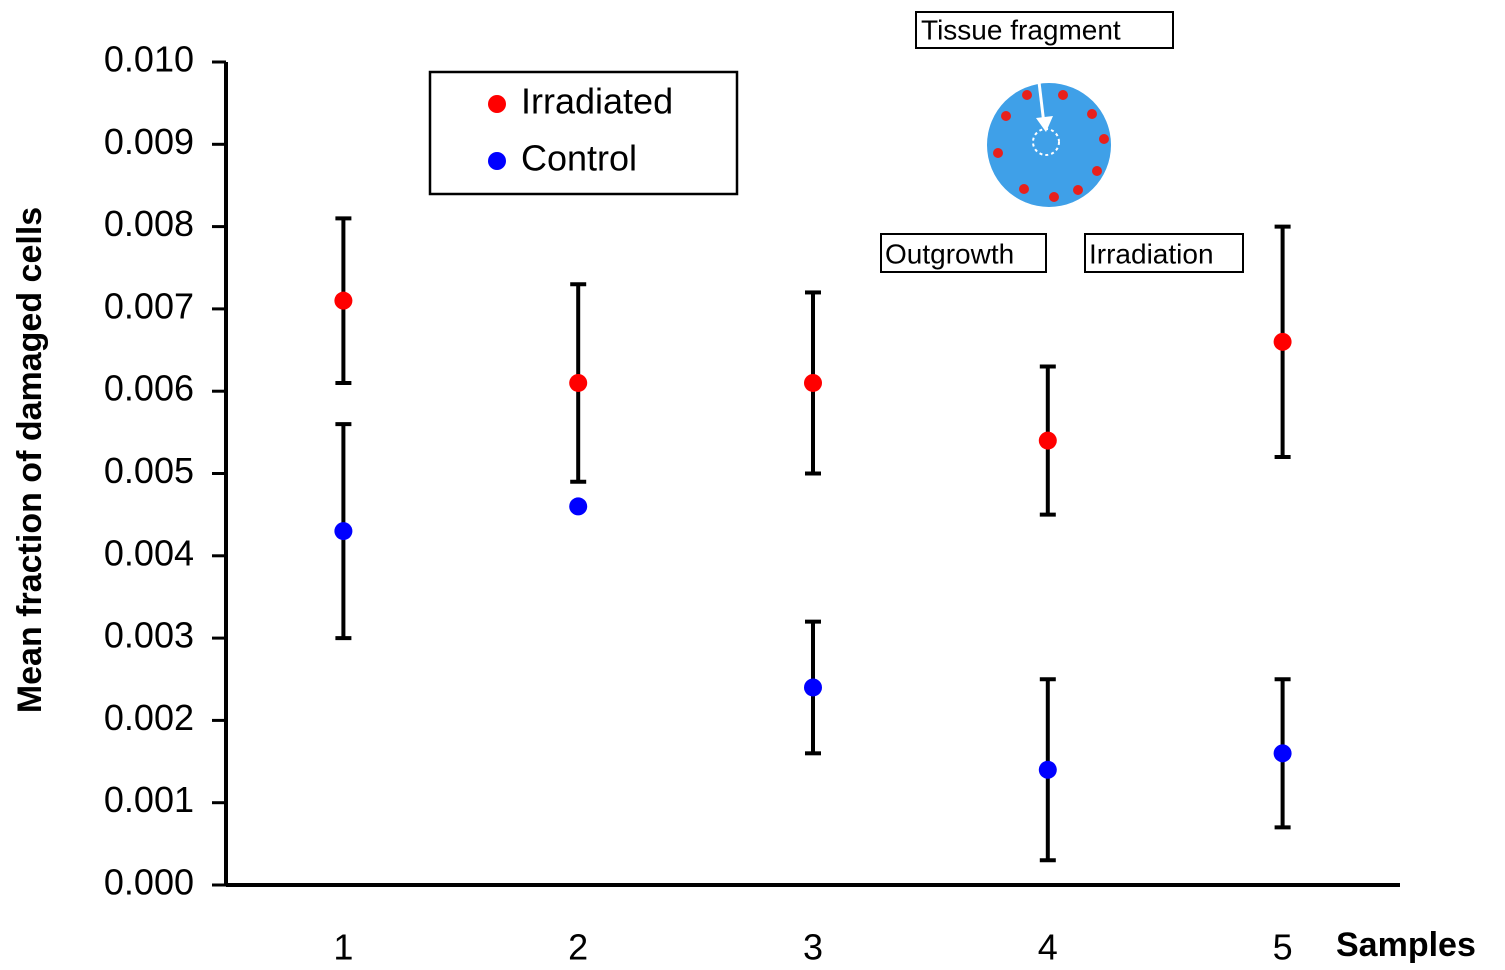  Describe the element at coordinates (578, 947) in the screenshot. I see `x-tick-label: 2` at that location.